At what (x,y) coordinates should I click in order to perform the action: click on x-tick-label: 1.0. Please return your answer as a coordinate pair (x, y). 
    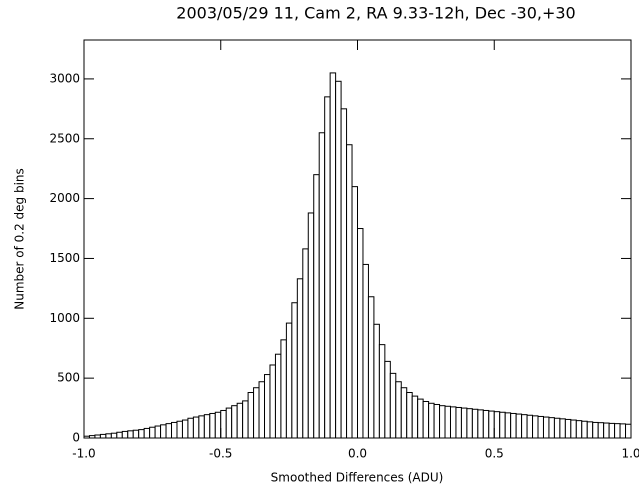
    Looking at the image, I should click on (630, 454).